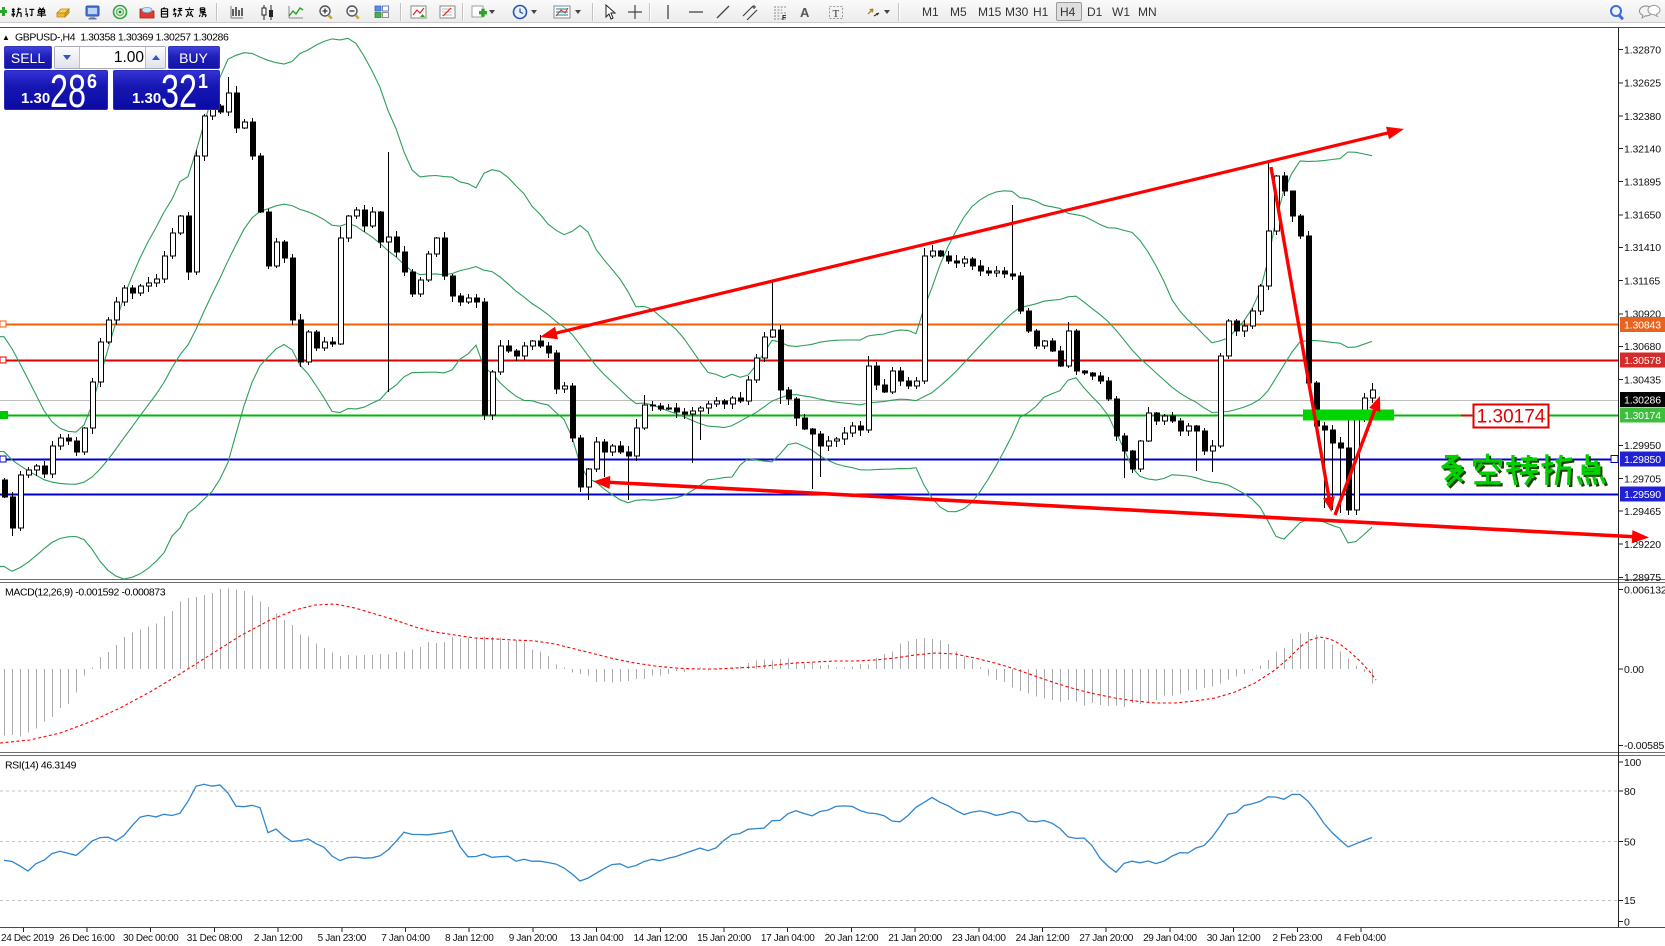 The image size is (1665, 946). Describe the element at coordinates (784, 18) in the screenshot. I see `svg-text: F` at that location.